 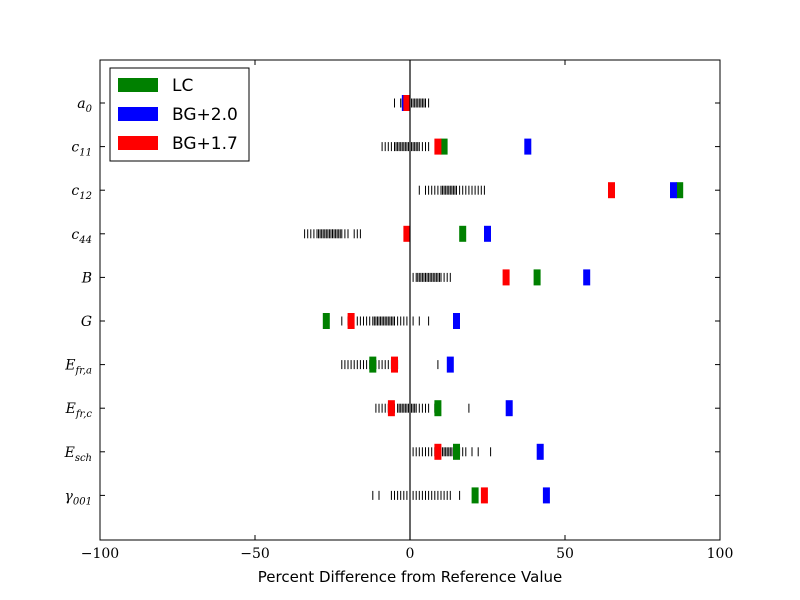 I want to click on legend-label: LC, so click(x=182, y=86).